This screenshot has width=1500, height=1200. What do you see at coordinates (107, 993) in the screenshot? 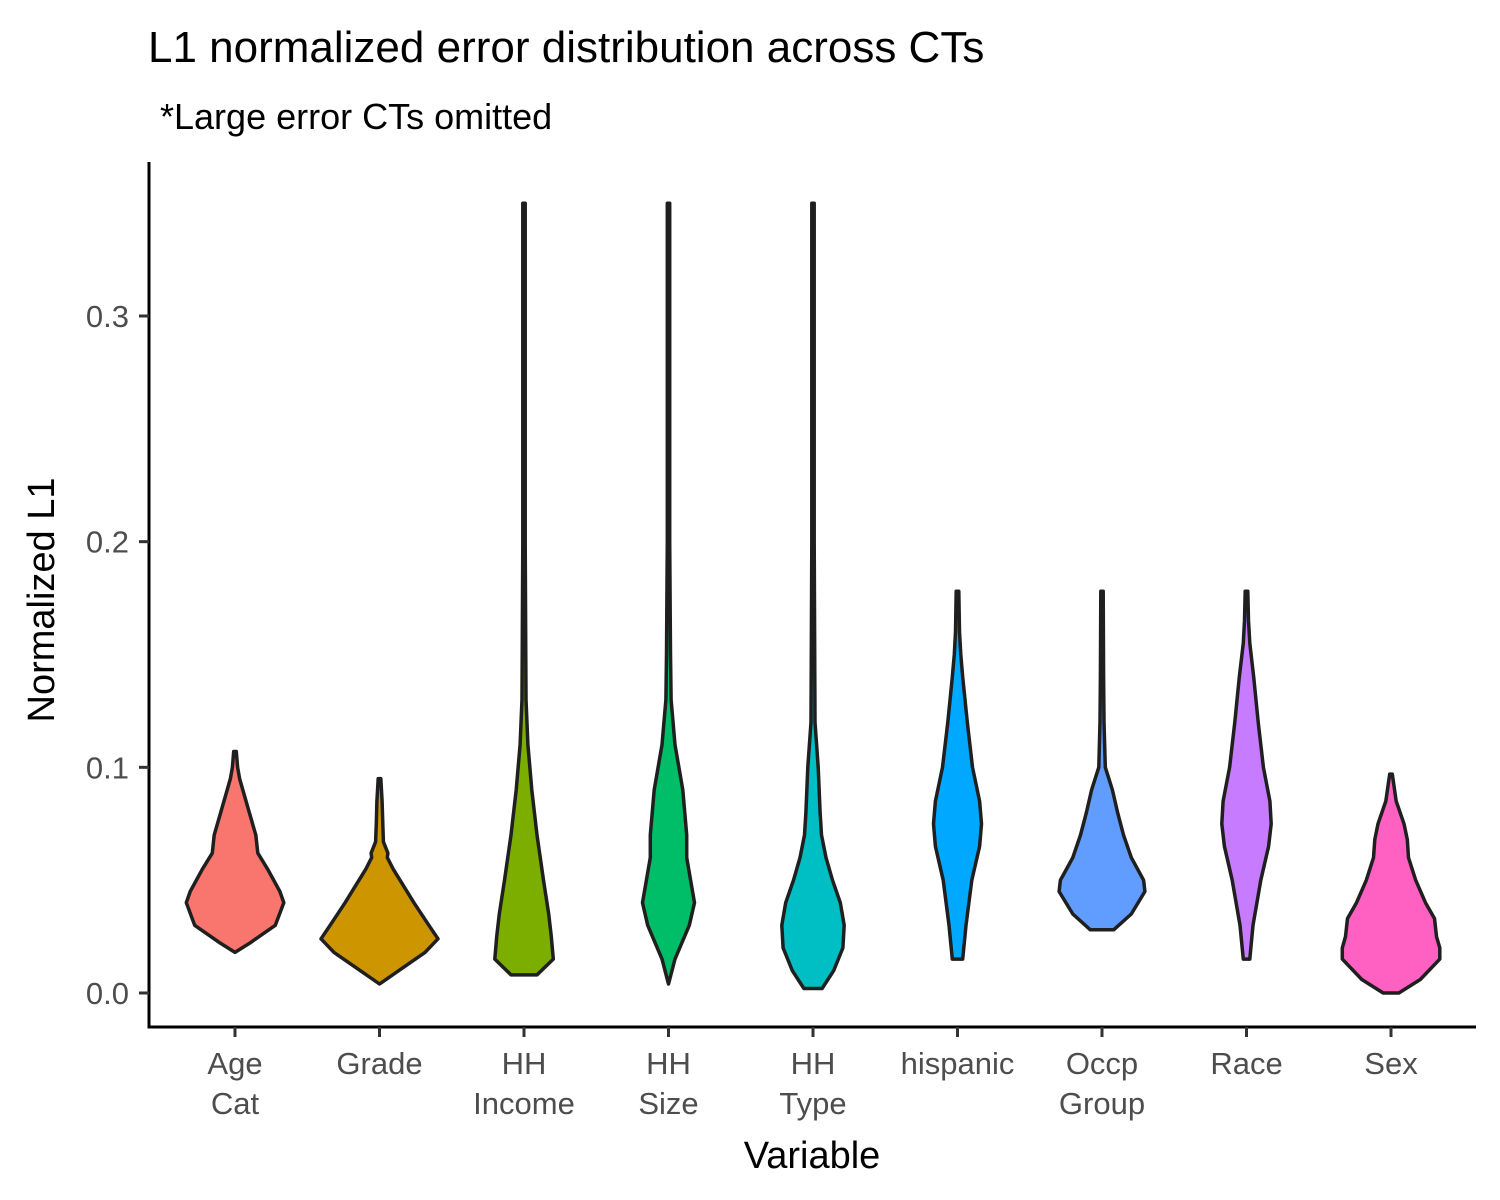
I see `y-tick-label: 0.0` at bounding box center [107, 993].